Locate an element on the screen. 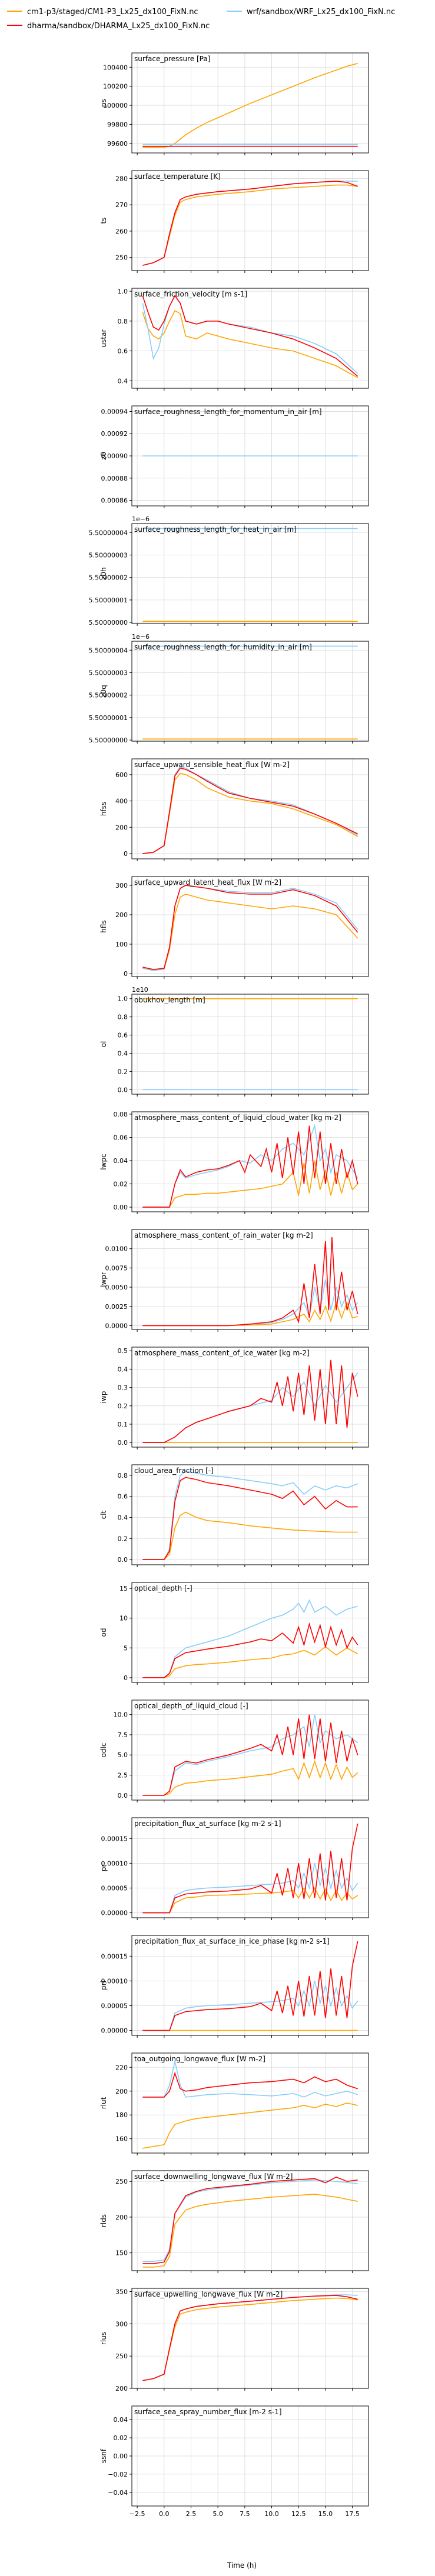  y-tick-label: 15 is located at coordinates (123, 1589).